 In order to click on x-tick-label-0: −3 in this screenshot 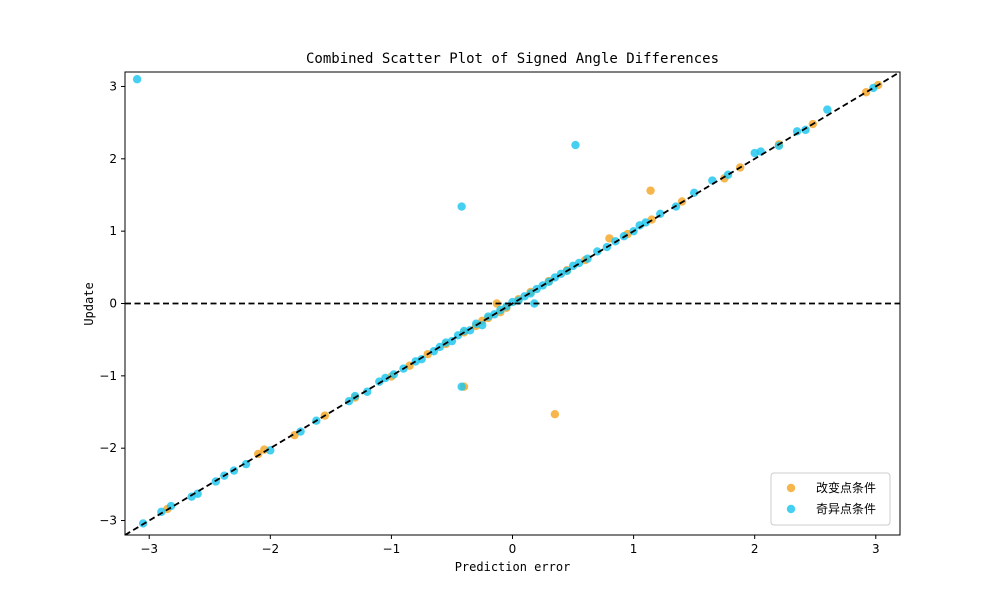, I will do `click(149, 549)`.